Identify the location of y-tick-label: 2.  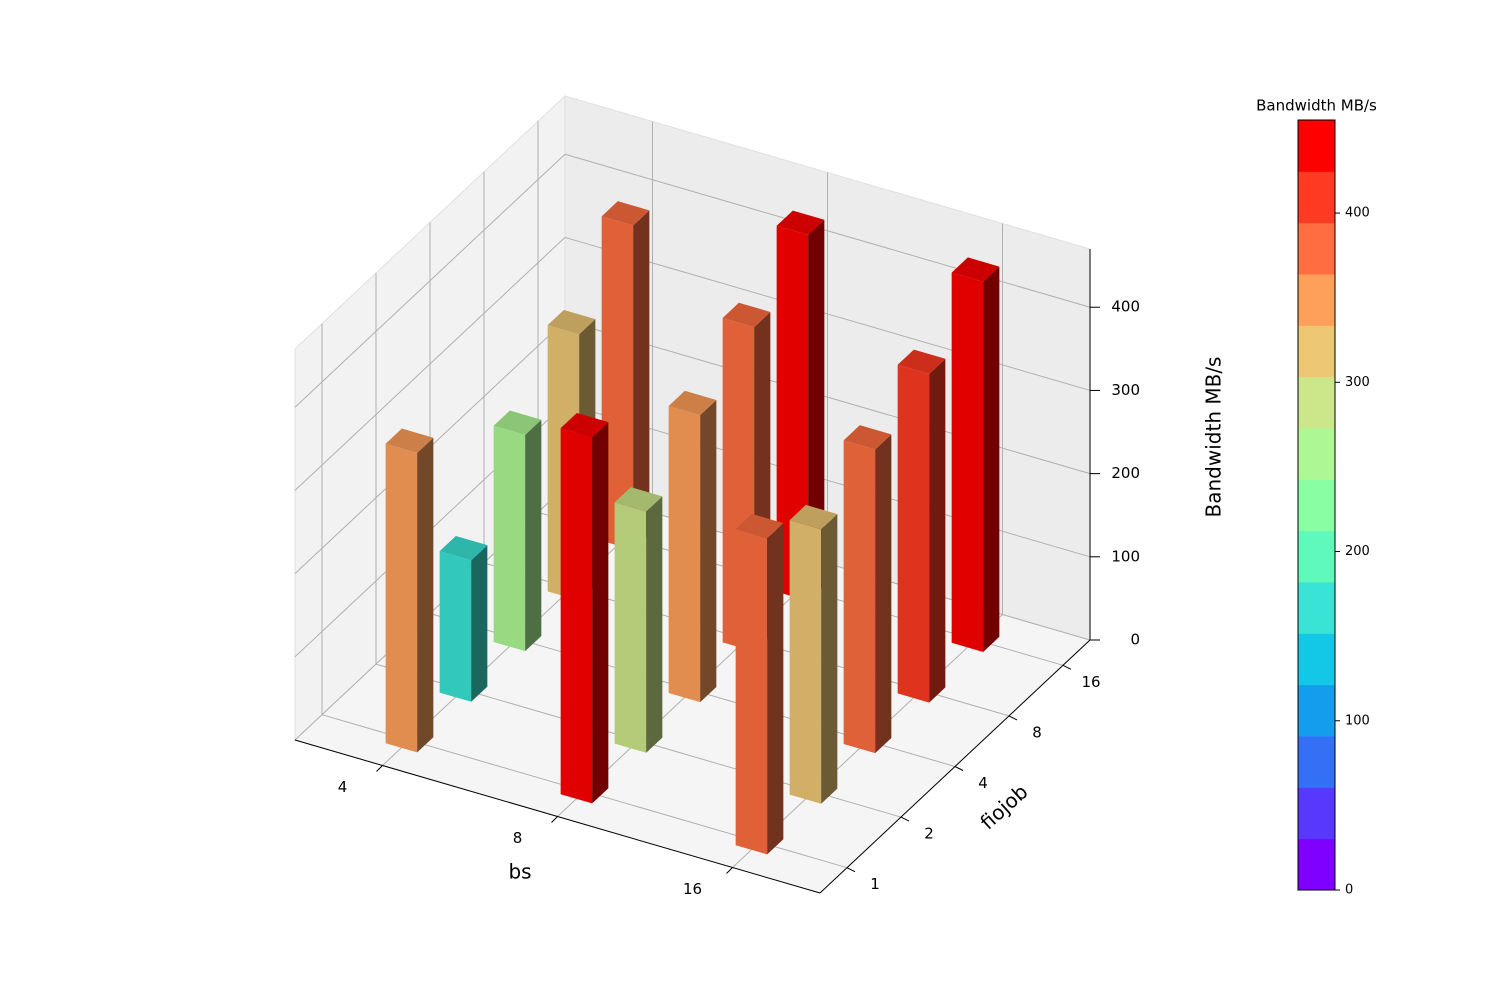
(929, 834).